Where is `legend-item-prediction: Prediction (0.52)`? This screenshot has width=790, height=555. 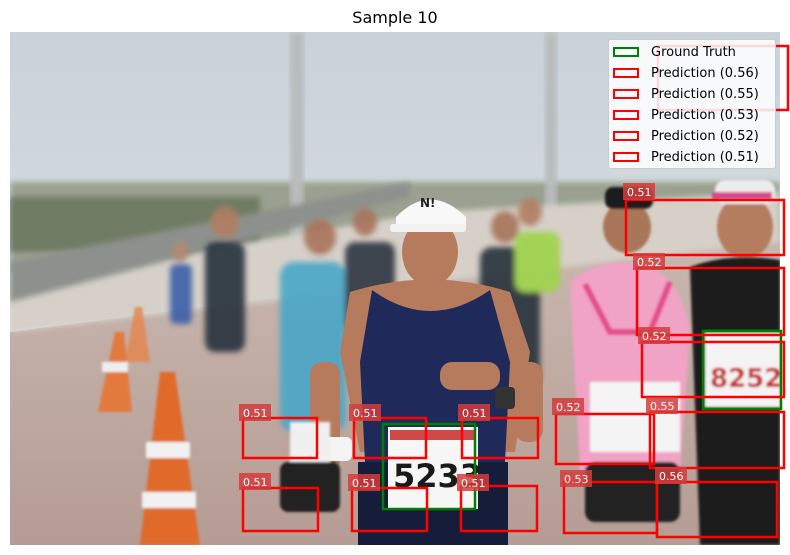 legend-item-prediction: Prediction (0.52) is located at coordinates (686, 136).